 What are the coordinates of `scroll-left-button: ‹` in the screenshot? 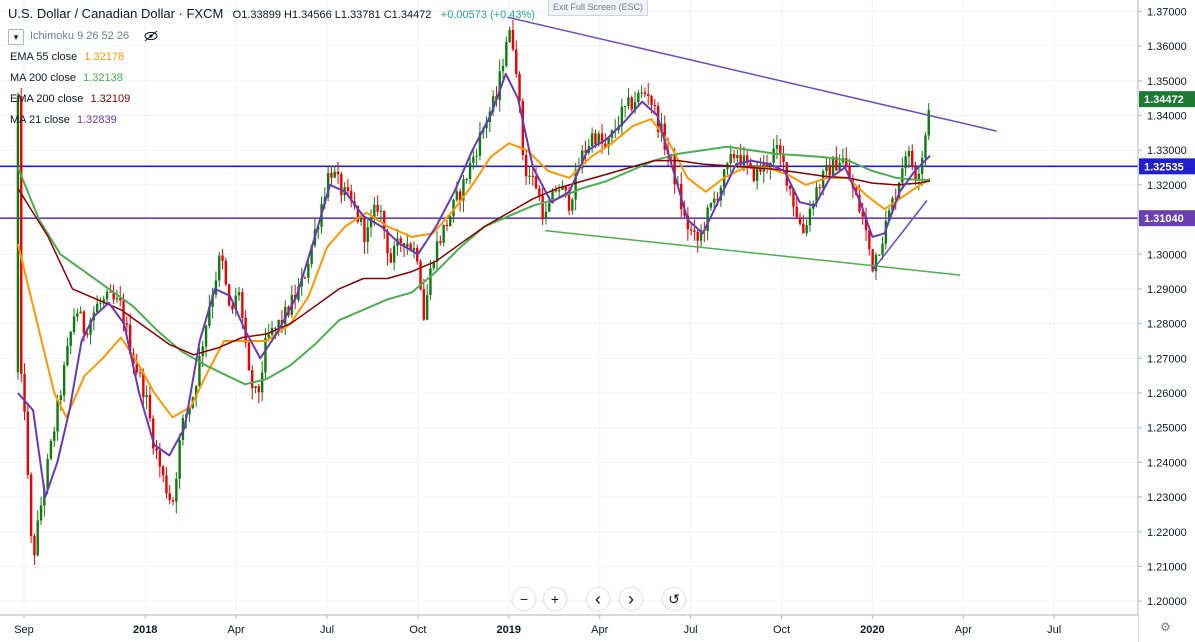 It's located at (598, 599).